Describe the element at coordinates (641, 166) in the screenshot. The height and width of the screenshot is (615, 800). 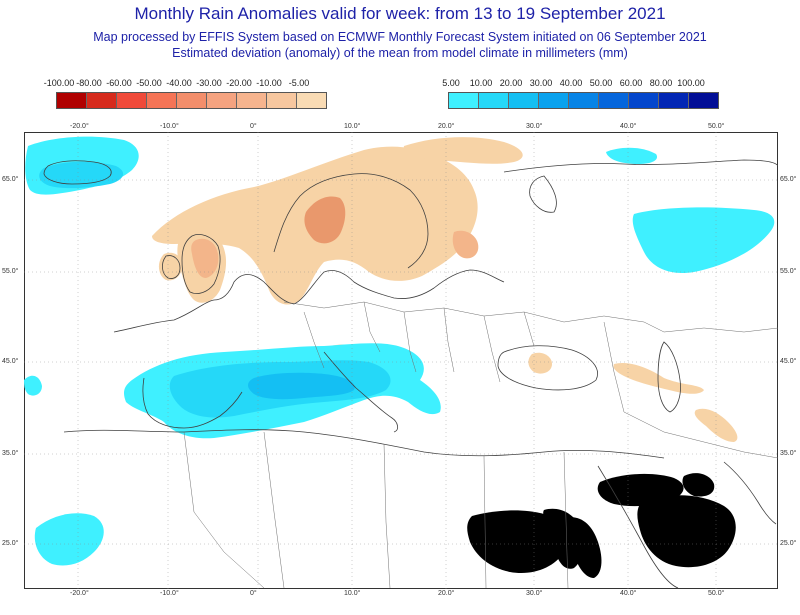
I see `coast-russia-north` at that location.